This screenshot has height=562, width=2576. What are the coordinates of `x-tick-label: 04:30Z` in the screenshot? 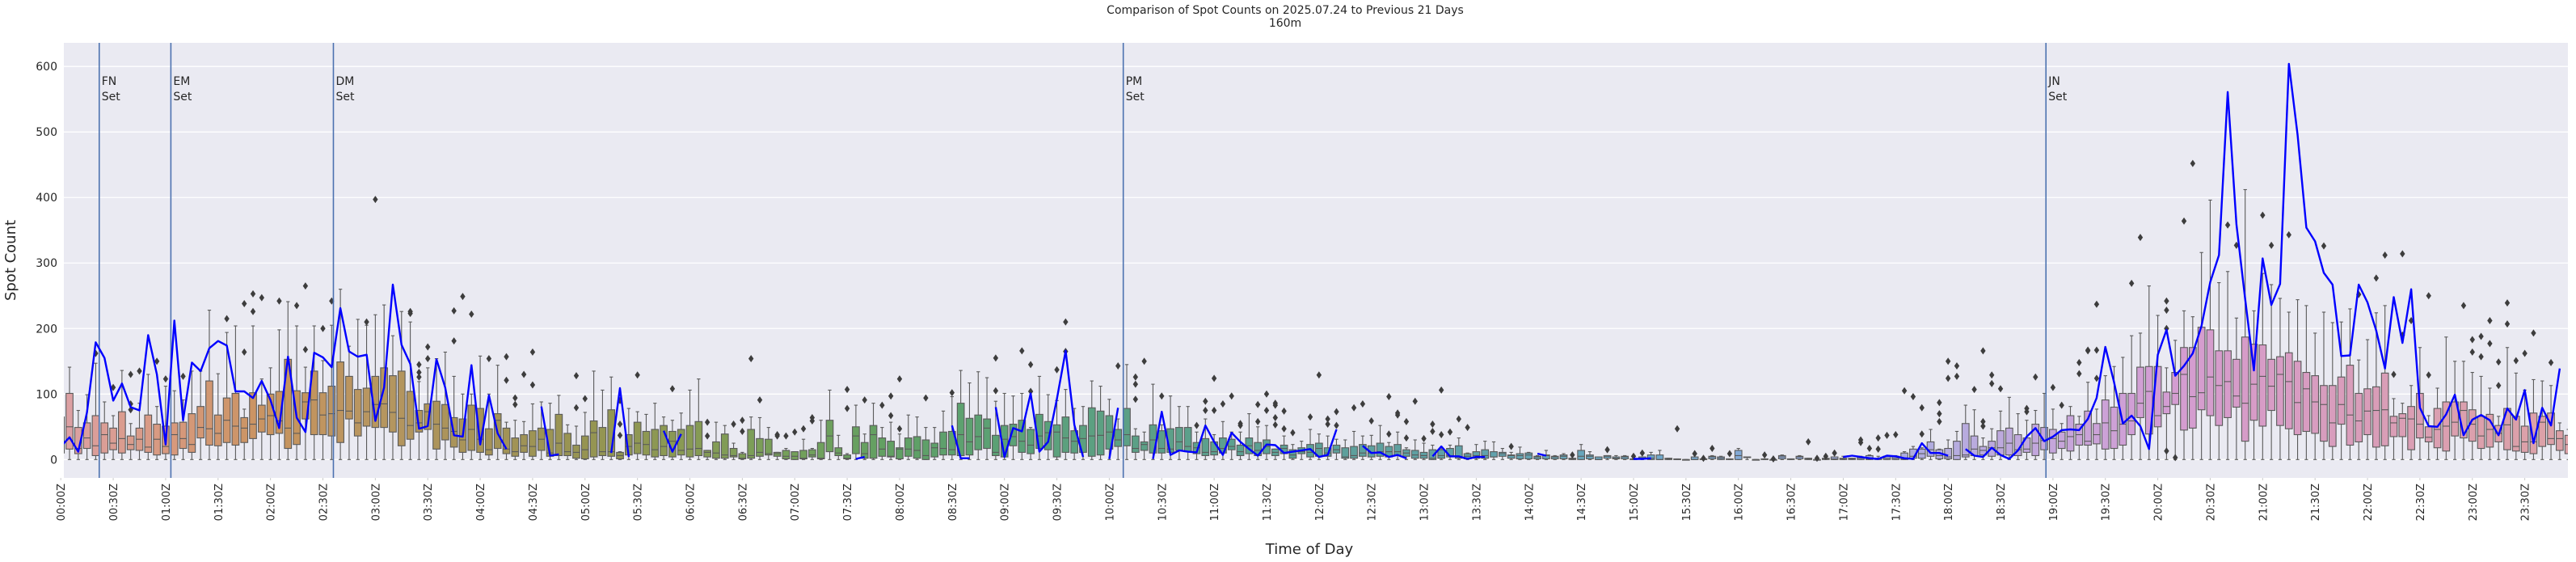 It's located at (534, 503).